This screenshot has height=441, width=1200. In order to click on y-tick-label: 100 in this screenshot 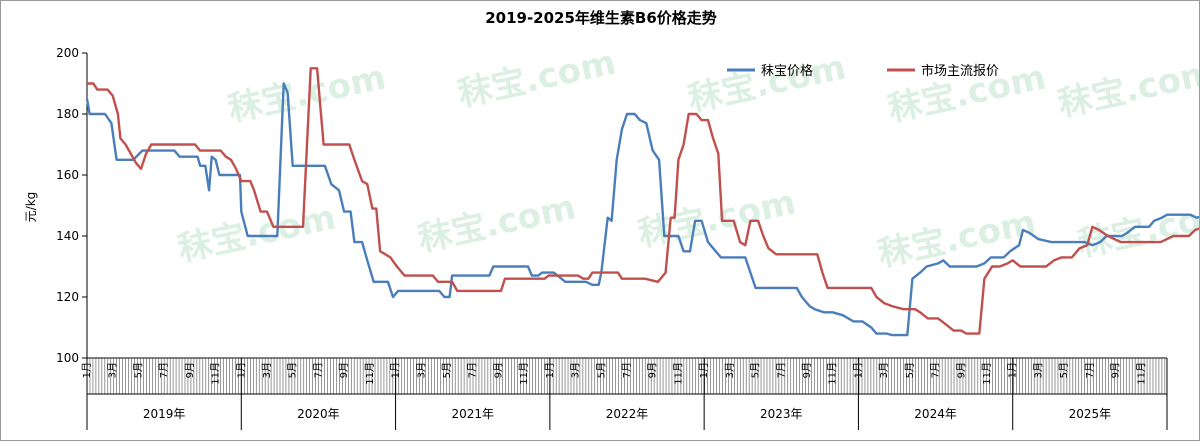, I will do `click(67, 358)`.